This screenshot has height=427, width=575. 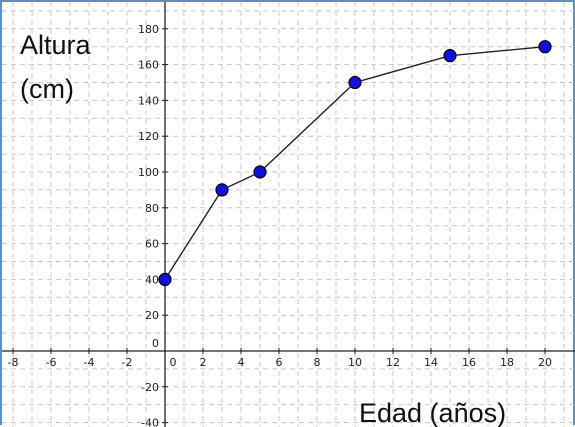 What do you see at coordinates (56, 45) in the screenshot?
I see `y-axis-label-line-1: Altura` at bounding box center [56, 45].